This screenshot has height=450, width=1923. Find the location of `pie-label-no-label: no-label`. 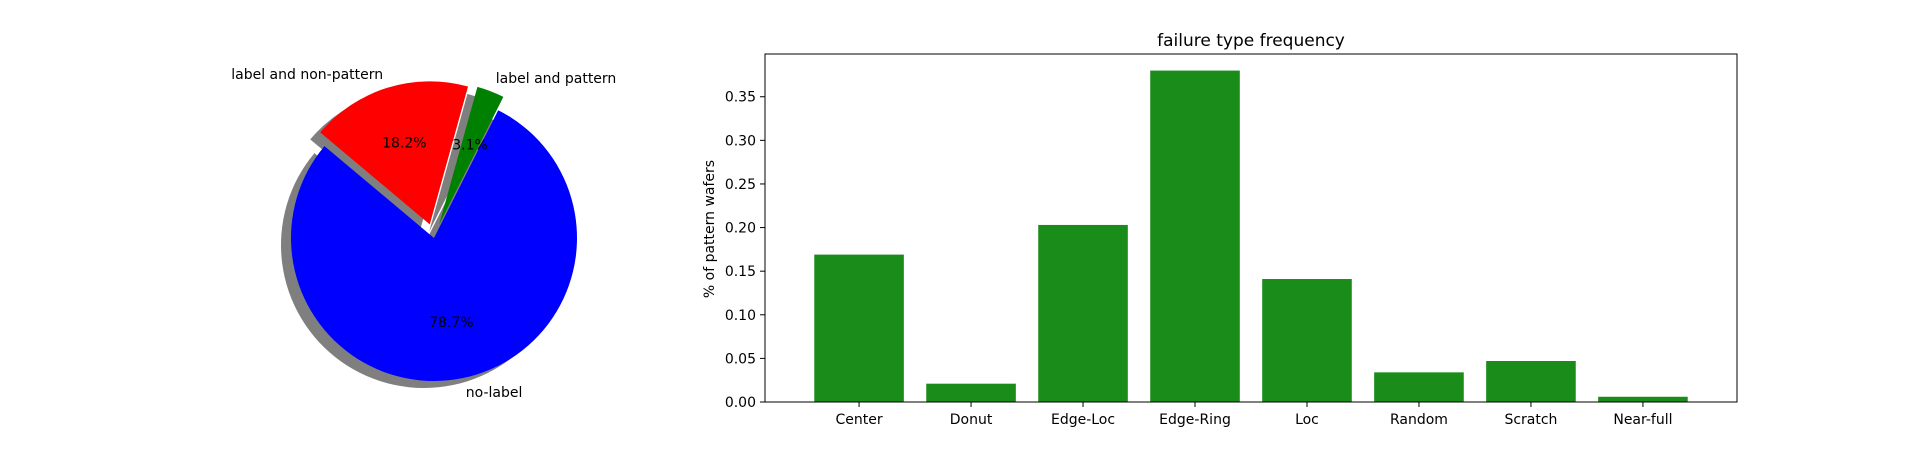

pie-label-no-label: no-label is located at coordinates (494, 393).